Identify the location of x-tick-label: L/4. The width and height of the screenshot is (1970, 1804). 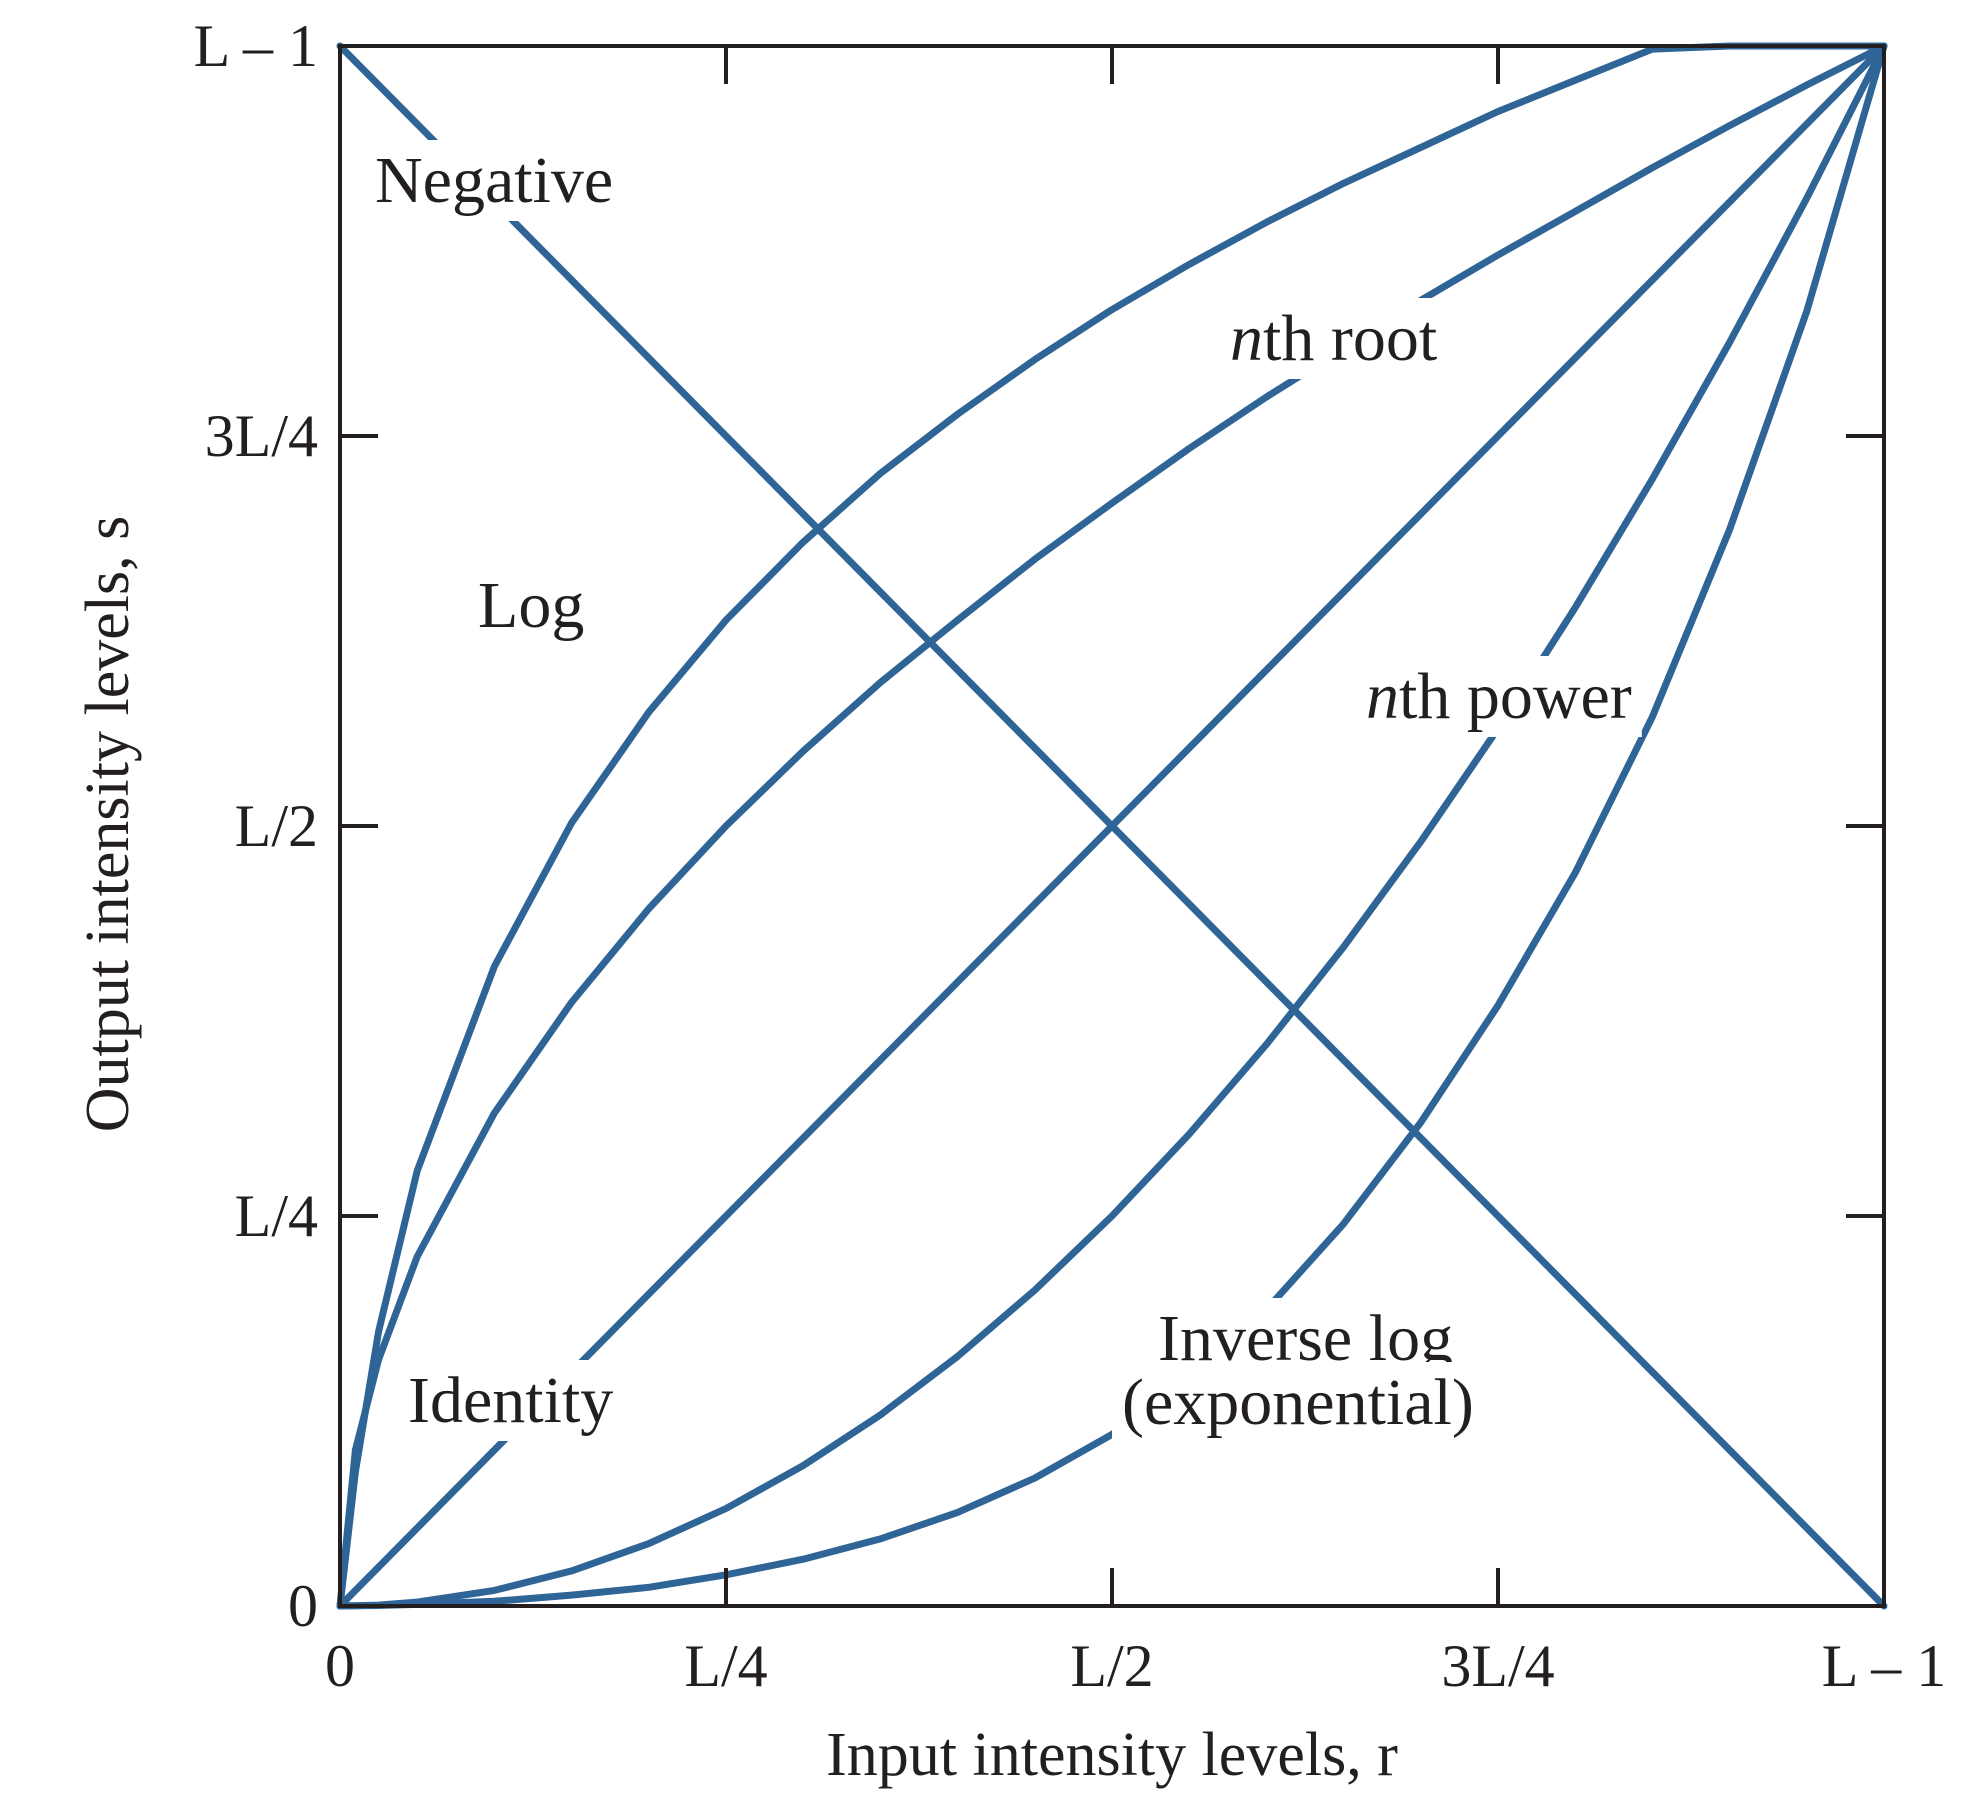
(725, 1666).